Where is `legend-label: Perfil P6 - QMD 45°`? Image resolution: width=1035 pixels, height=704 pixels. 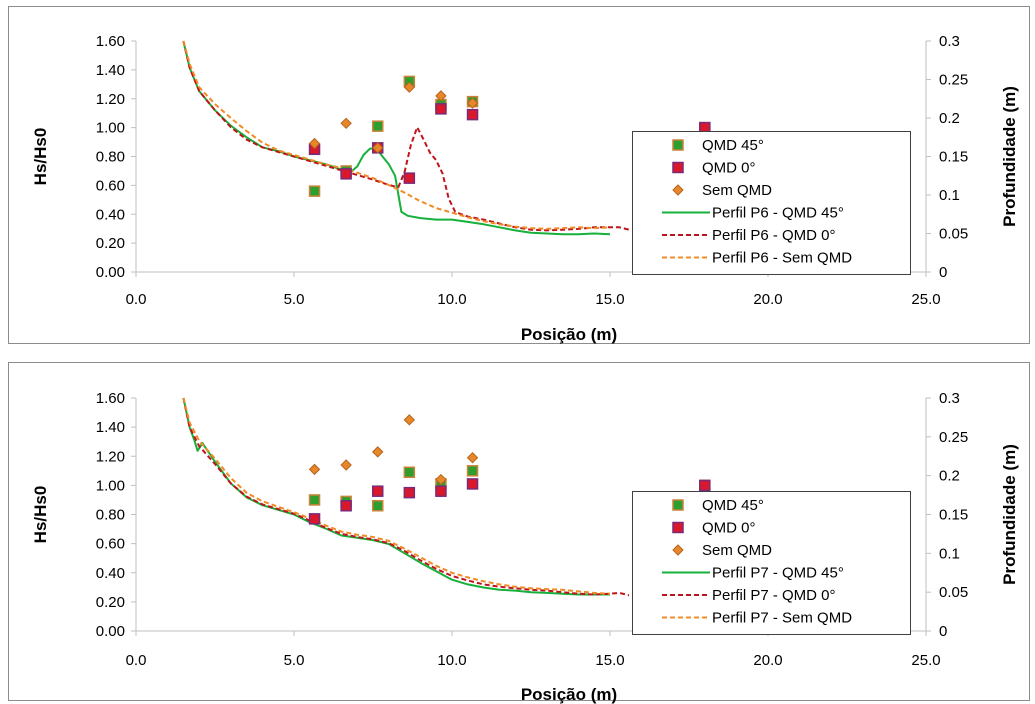
legend-label: Perfil P6 - QMD 45° is located at coordinates (778, 213).